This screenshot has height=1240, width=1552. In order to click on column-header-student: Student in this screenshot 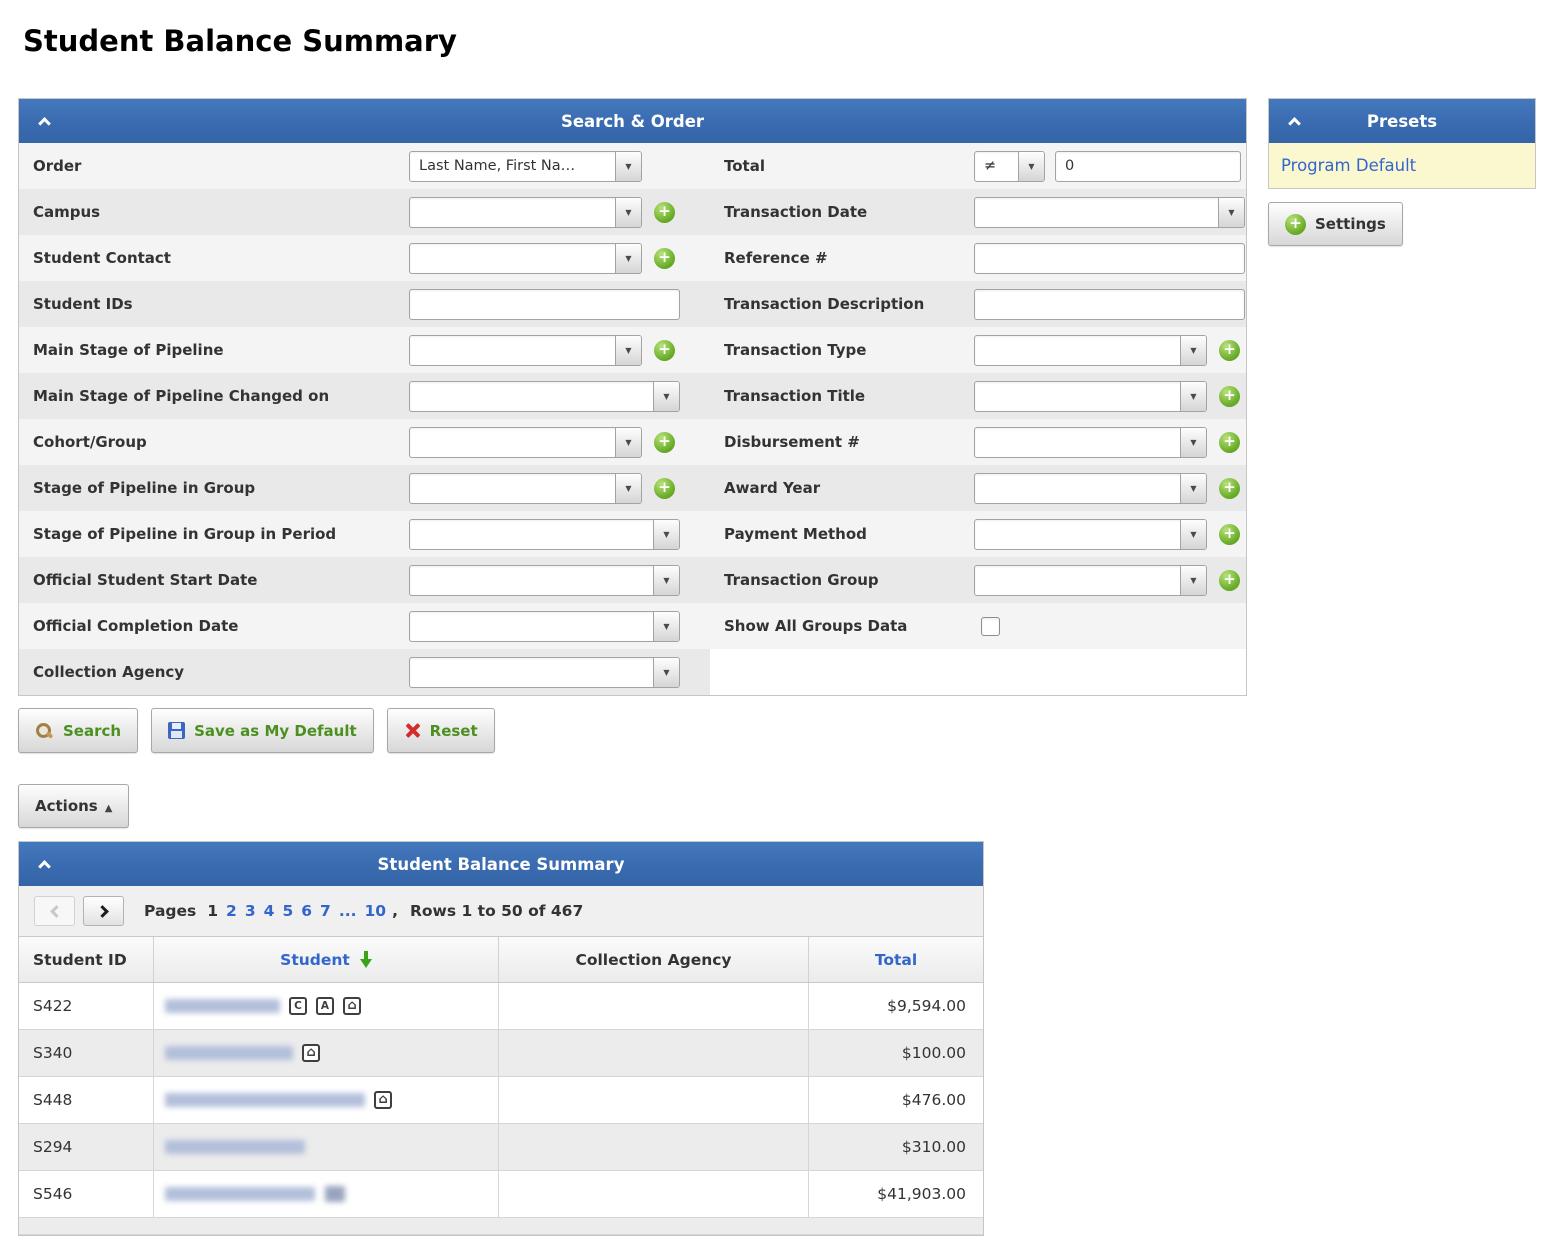, I will do `click(326, 959)`.